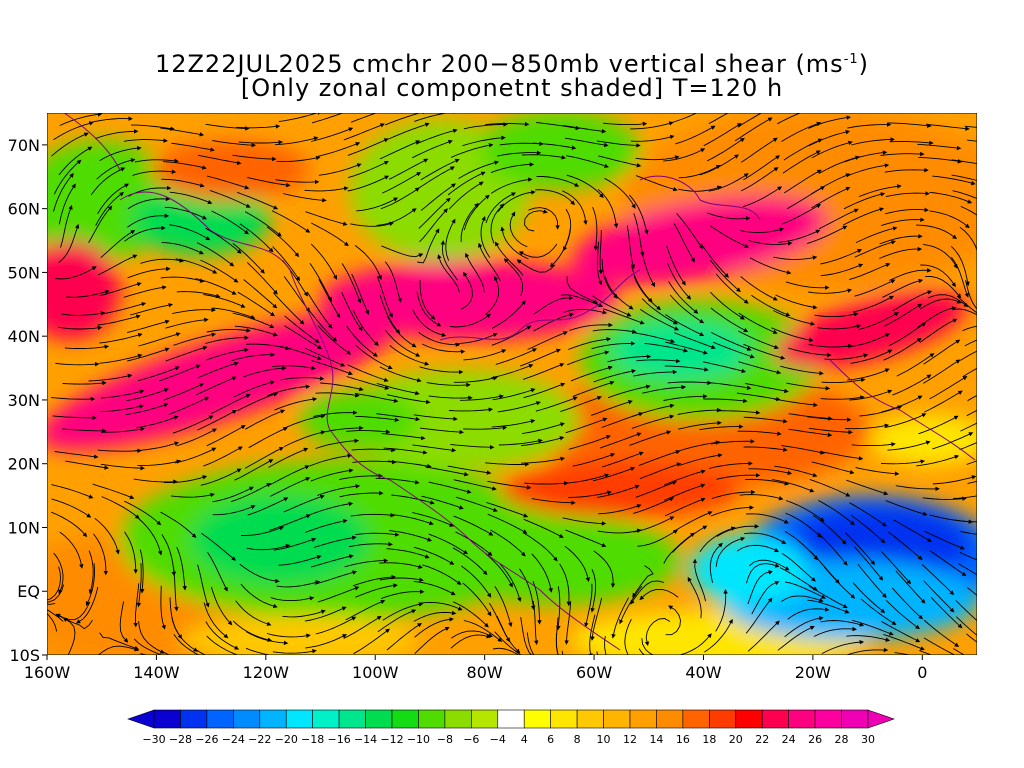 The image size is (1024, 768). What do you see at coordinates (153, 739) in the screenshot?
I see `colorbar-label: −30` at bounding box center [153, 739].